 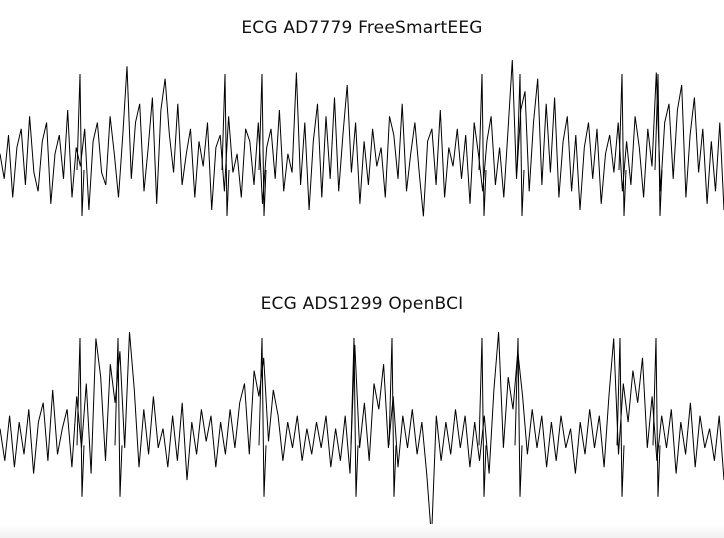 What do you see at coordinates (362, 28) in the screenshot?
I see `chart-title: ECG AD7779 FreeSmartEEG` at bounding box center [362, 28].